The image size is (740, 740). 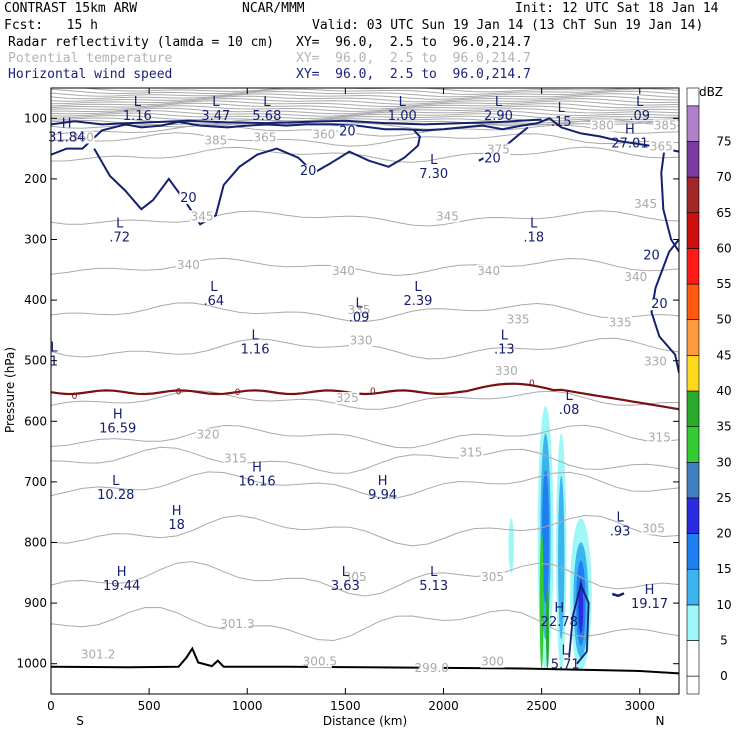 I want to click on theta-label: 360, so click(x=82, y=138).